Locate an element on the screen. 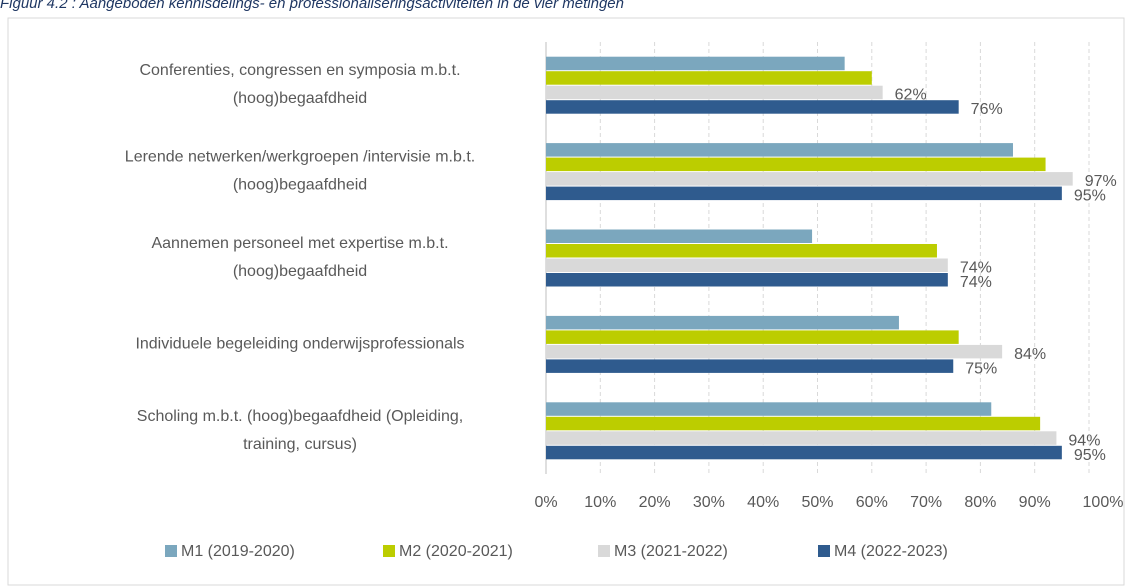 The width and height of the screenshot is (1132, 586). value-label: 84% is located at coordinates (1030, 354).